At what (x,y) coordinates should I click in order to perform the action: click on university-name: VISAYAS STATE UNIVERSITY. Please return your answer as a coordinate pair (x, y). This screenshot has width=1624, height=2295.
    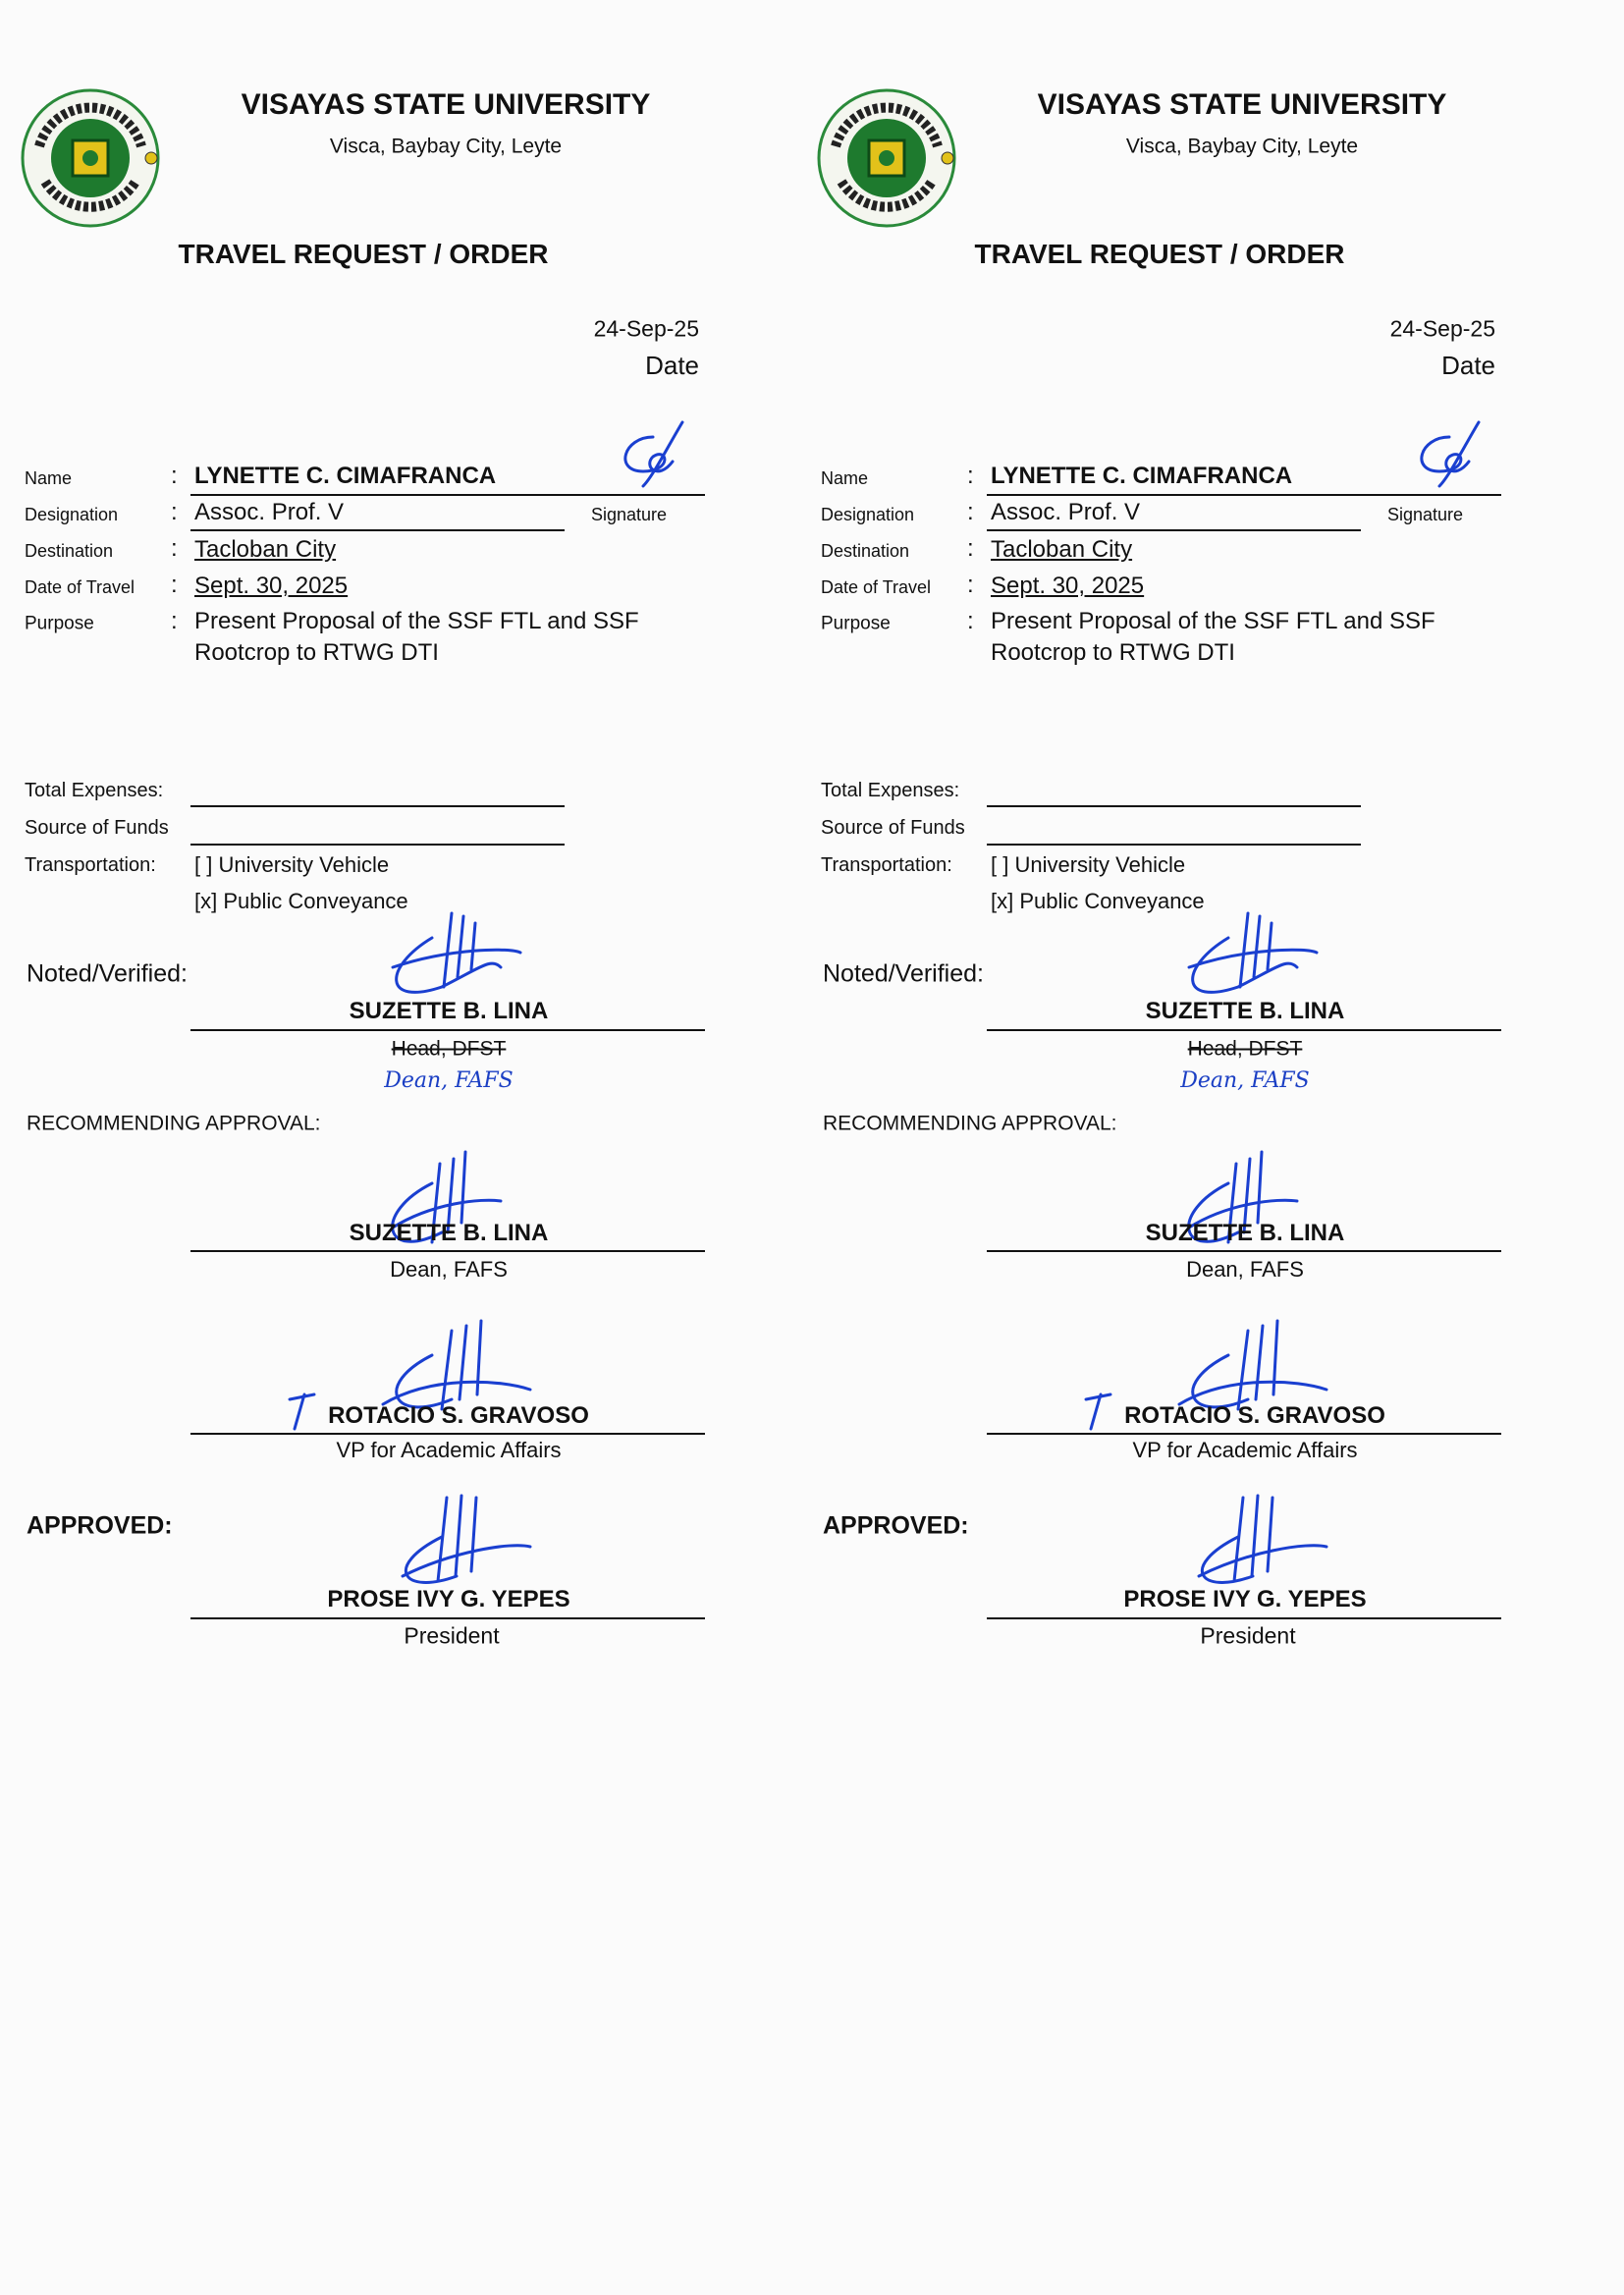
    Looking at the image, I should click on (1242, 104).